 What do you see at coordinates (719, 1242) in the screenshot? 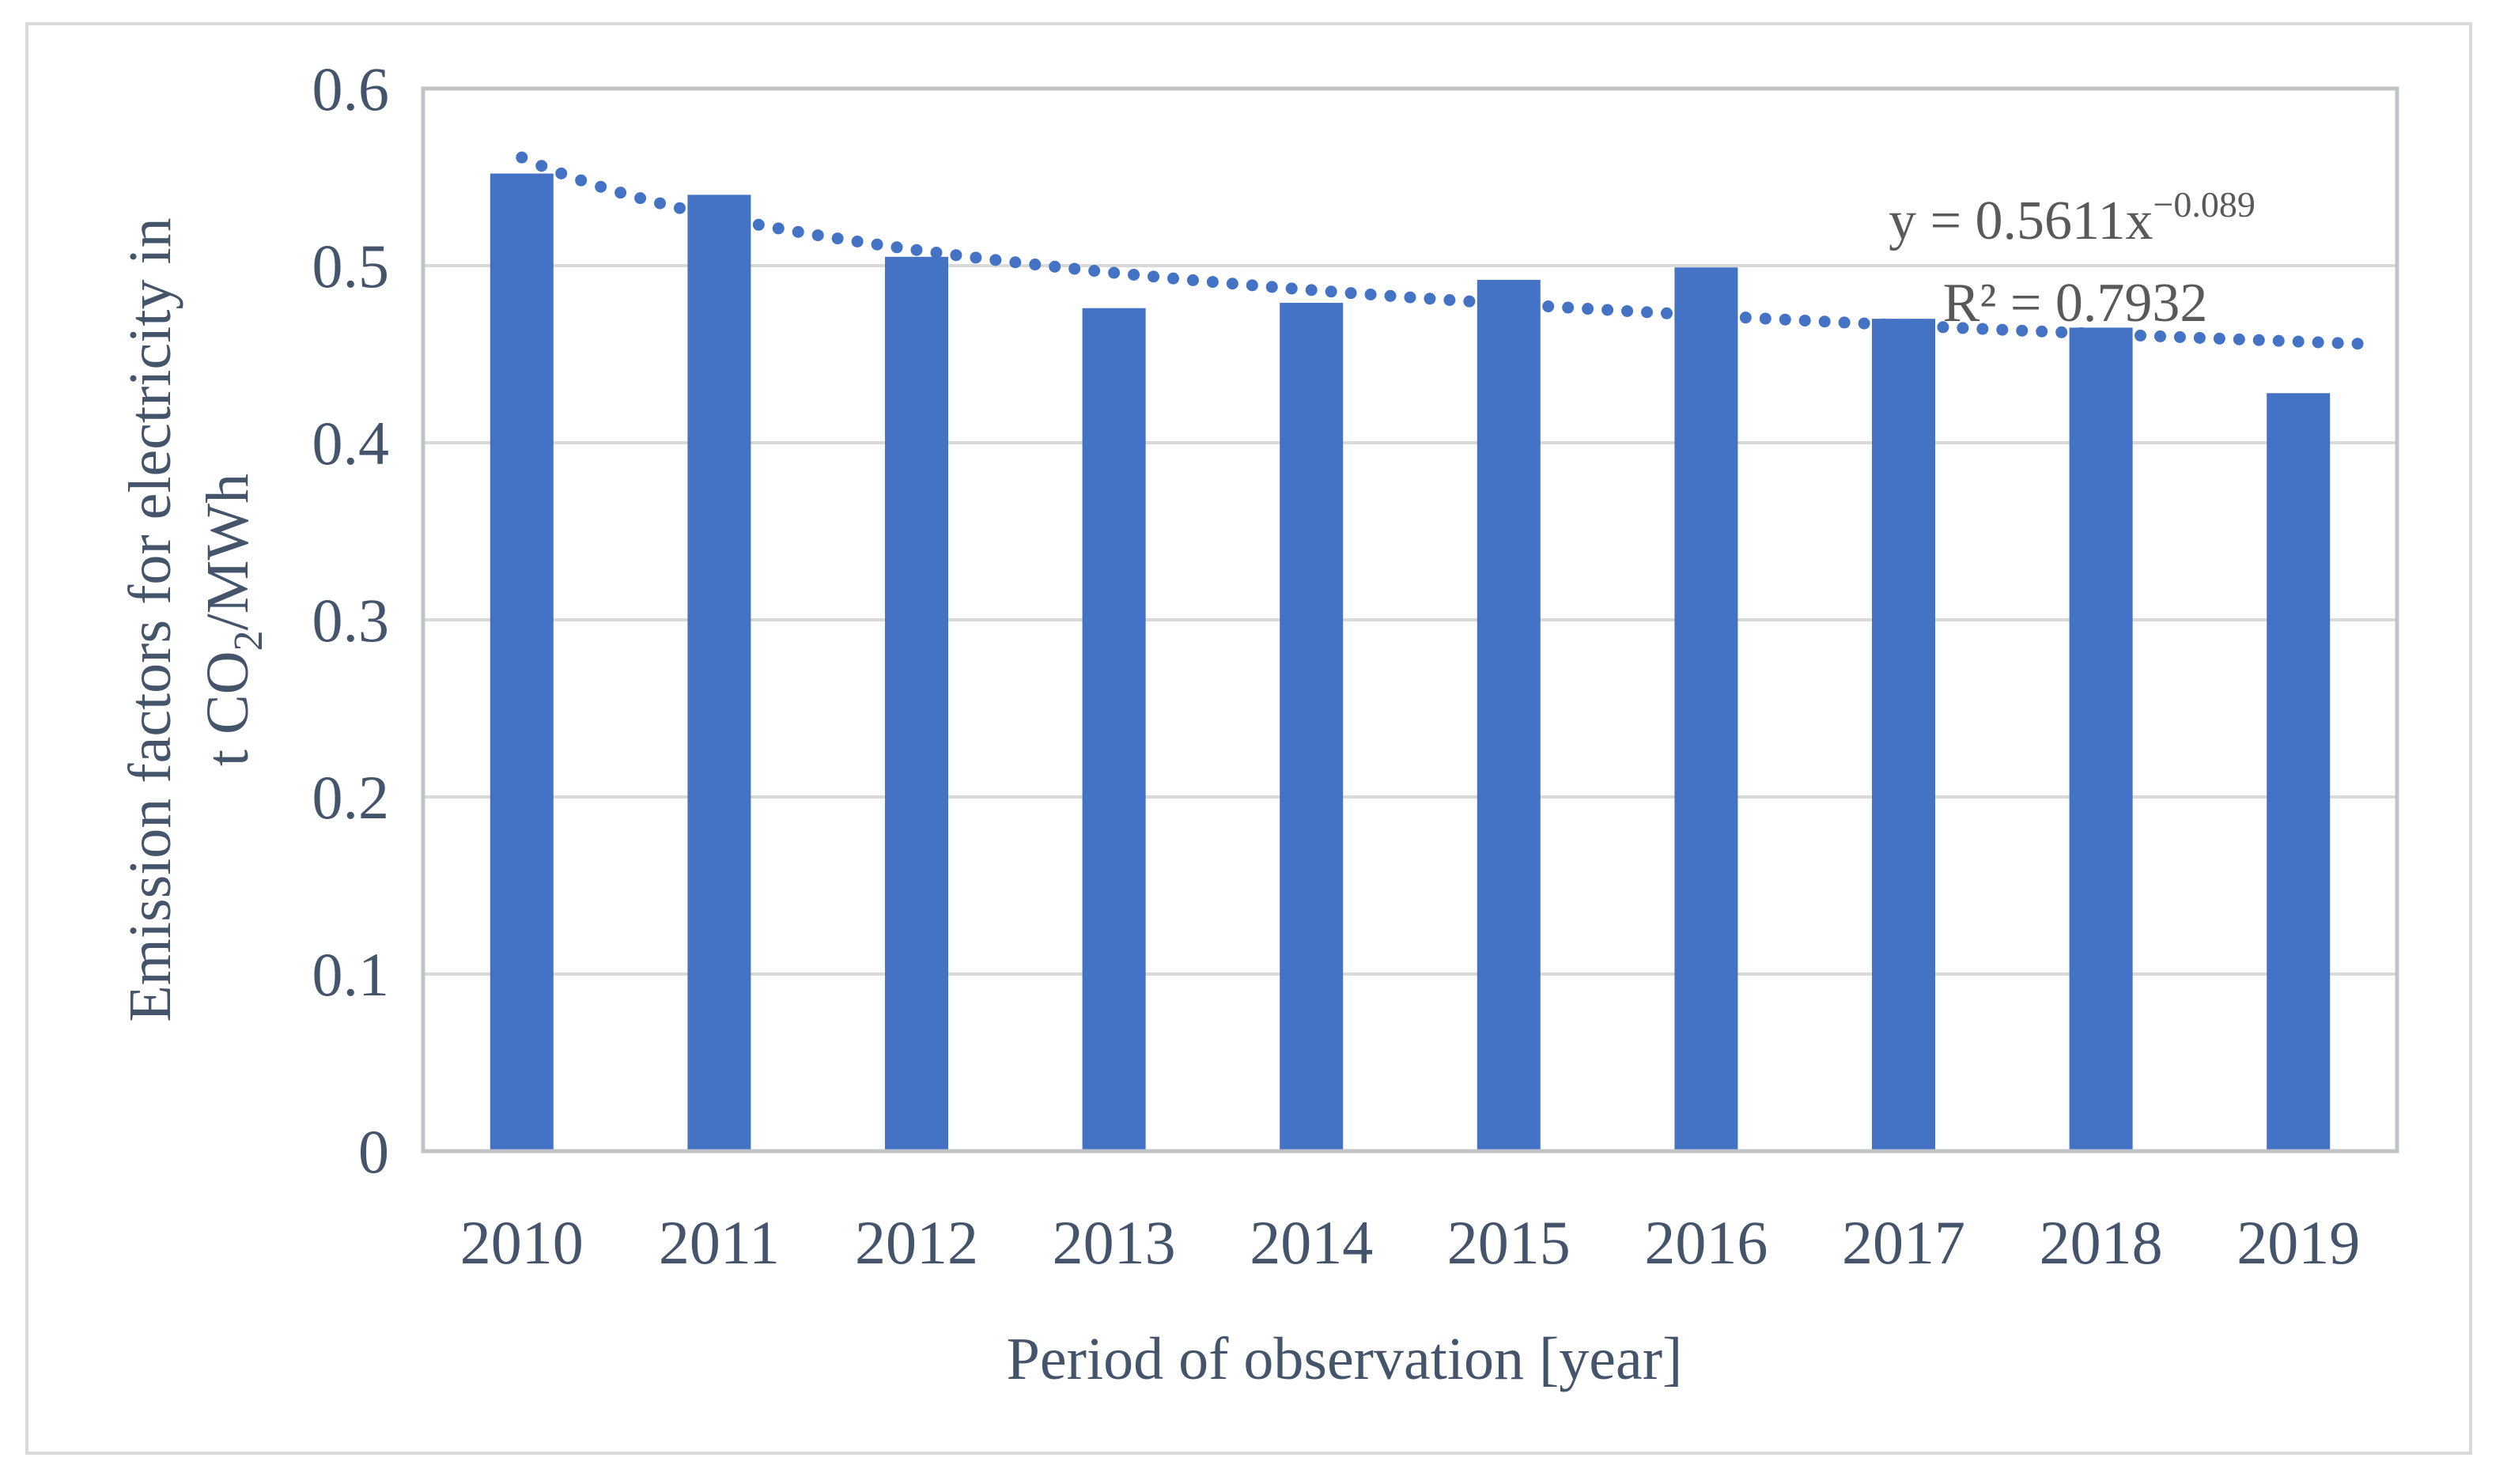
I see `x-tick-label: 2011` at bounding box center [719, 1242].